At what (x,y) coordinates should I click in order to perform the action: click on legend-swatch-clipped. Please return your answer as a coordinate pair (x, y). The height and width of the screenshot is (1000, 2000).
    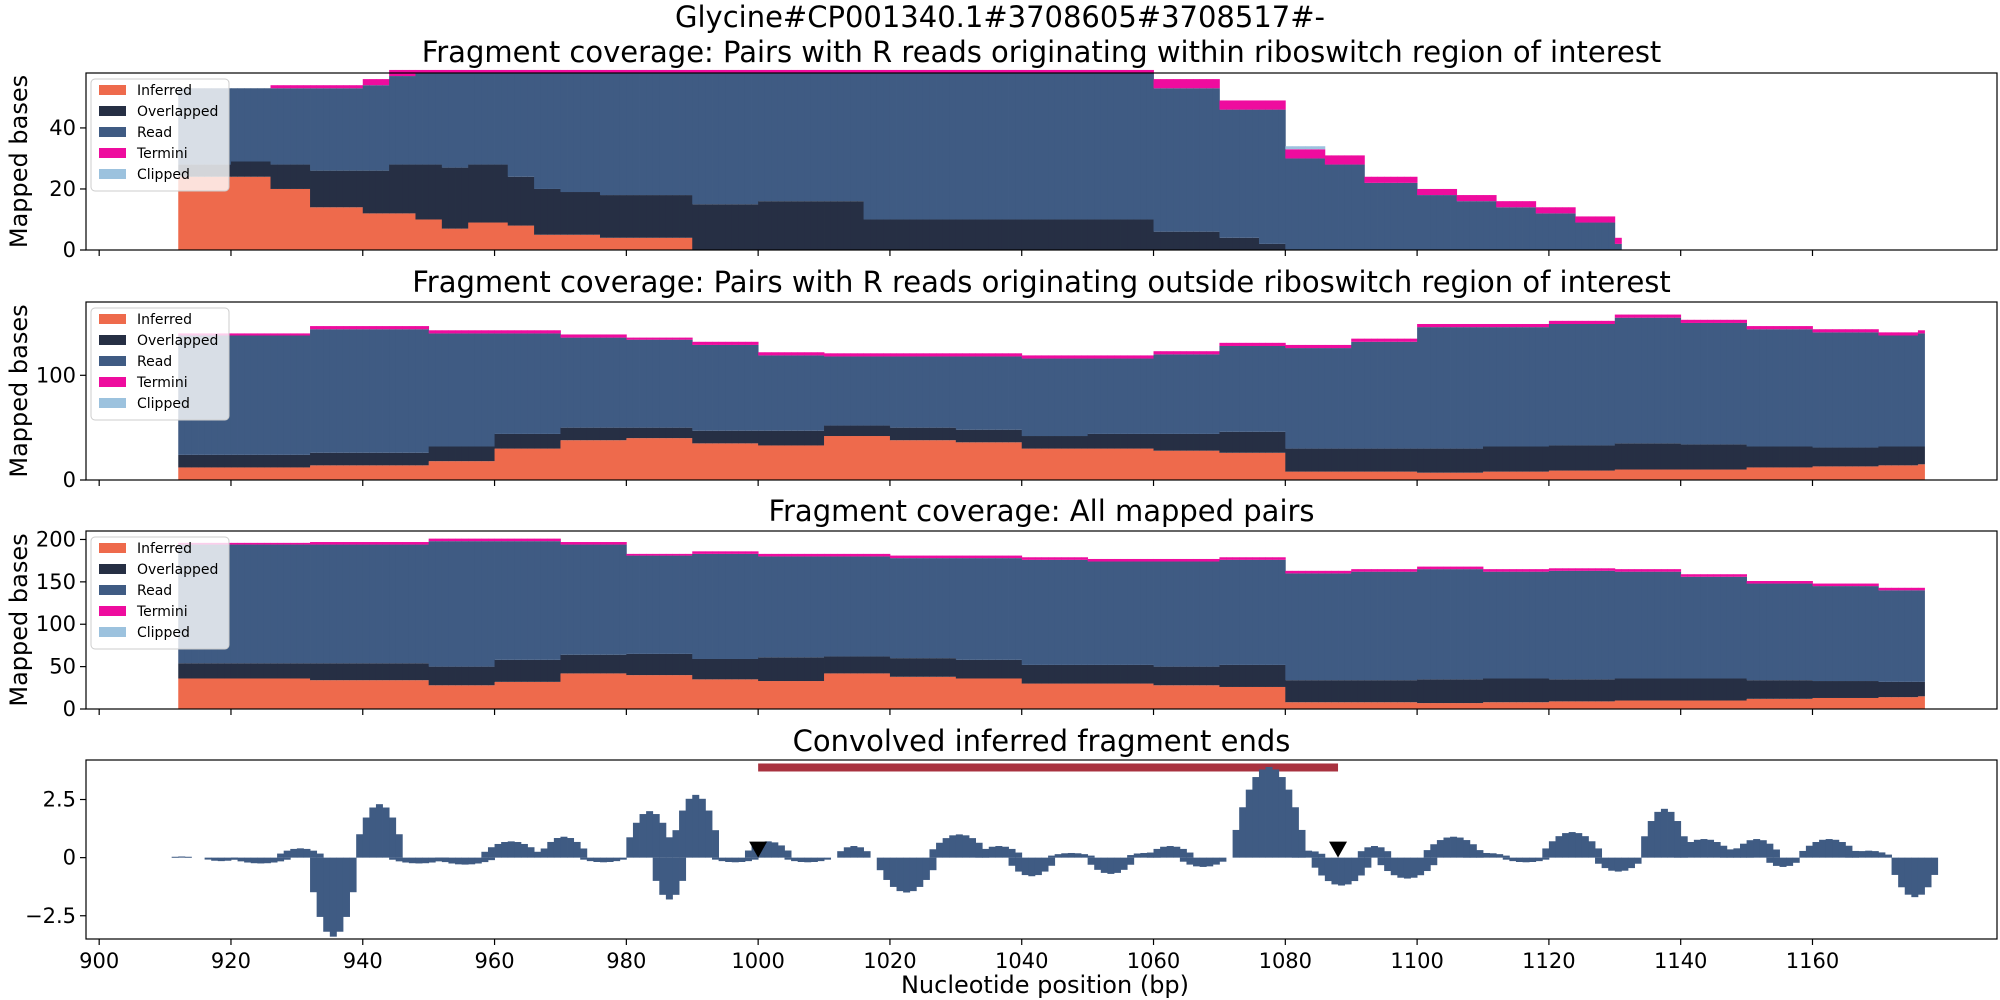
    Looking at the image, I should click on (112, 174).